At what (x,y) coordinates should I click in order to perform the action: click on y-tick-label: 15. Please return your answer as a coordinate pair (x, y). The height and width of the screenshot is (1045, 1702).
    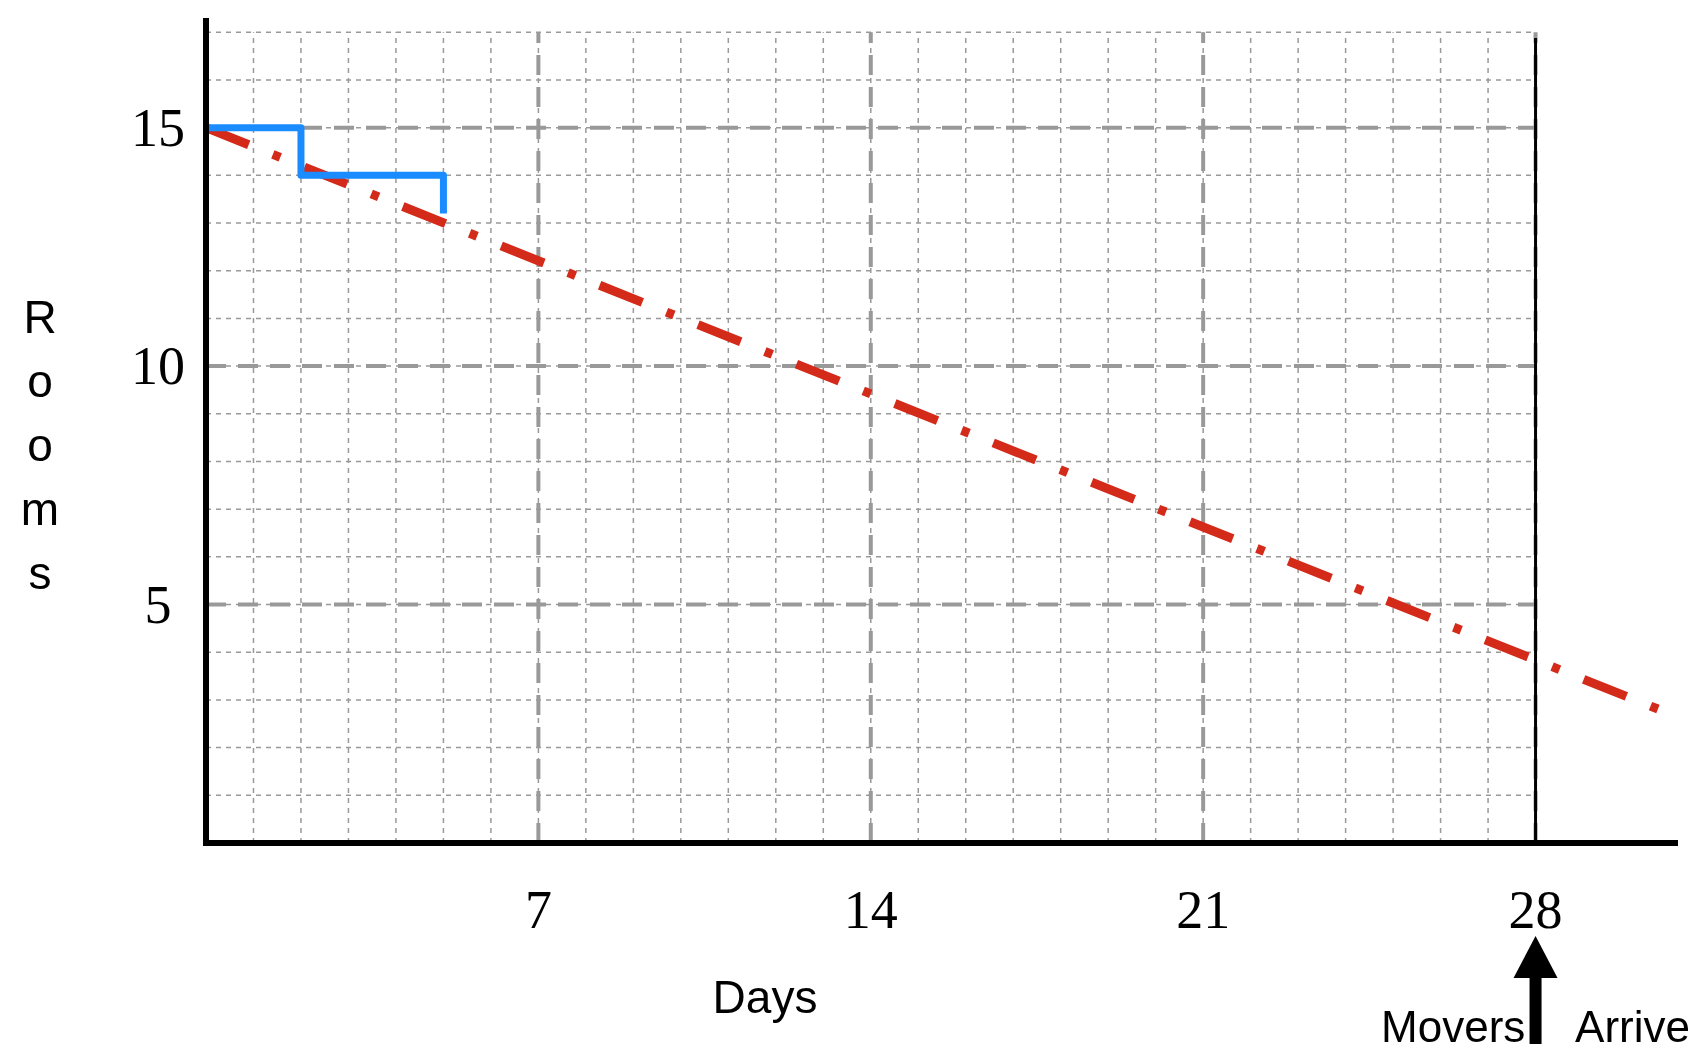
    Looking at the image, I should click on (158, 127).